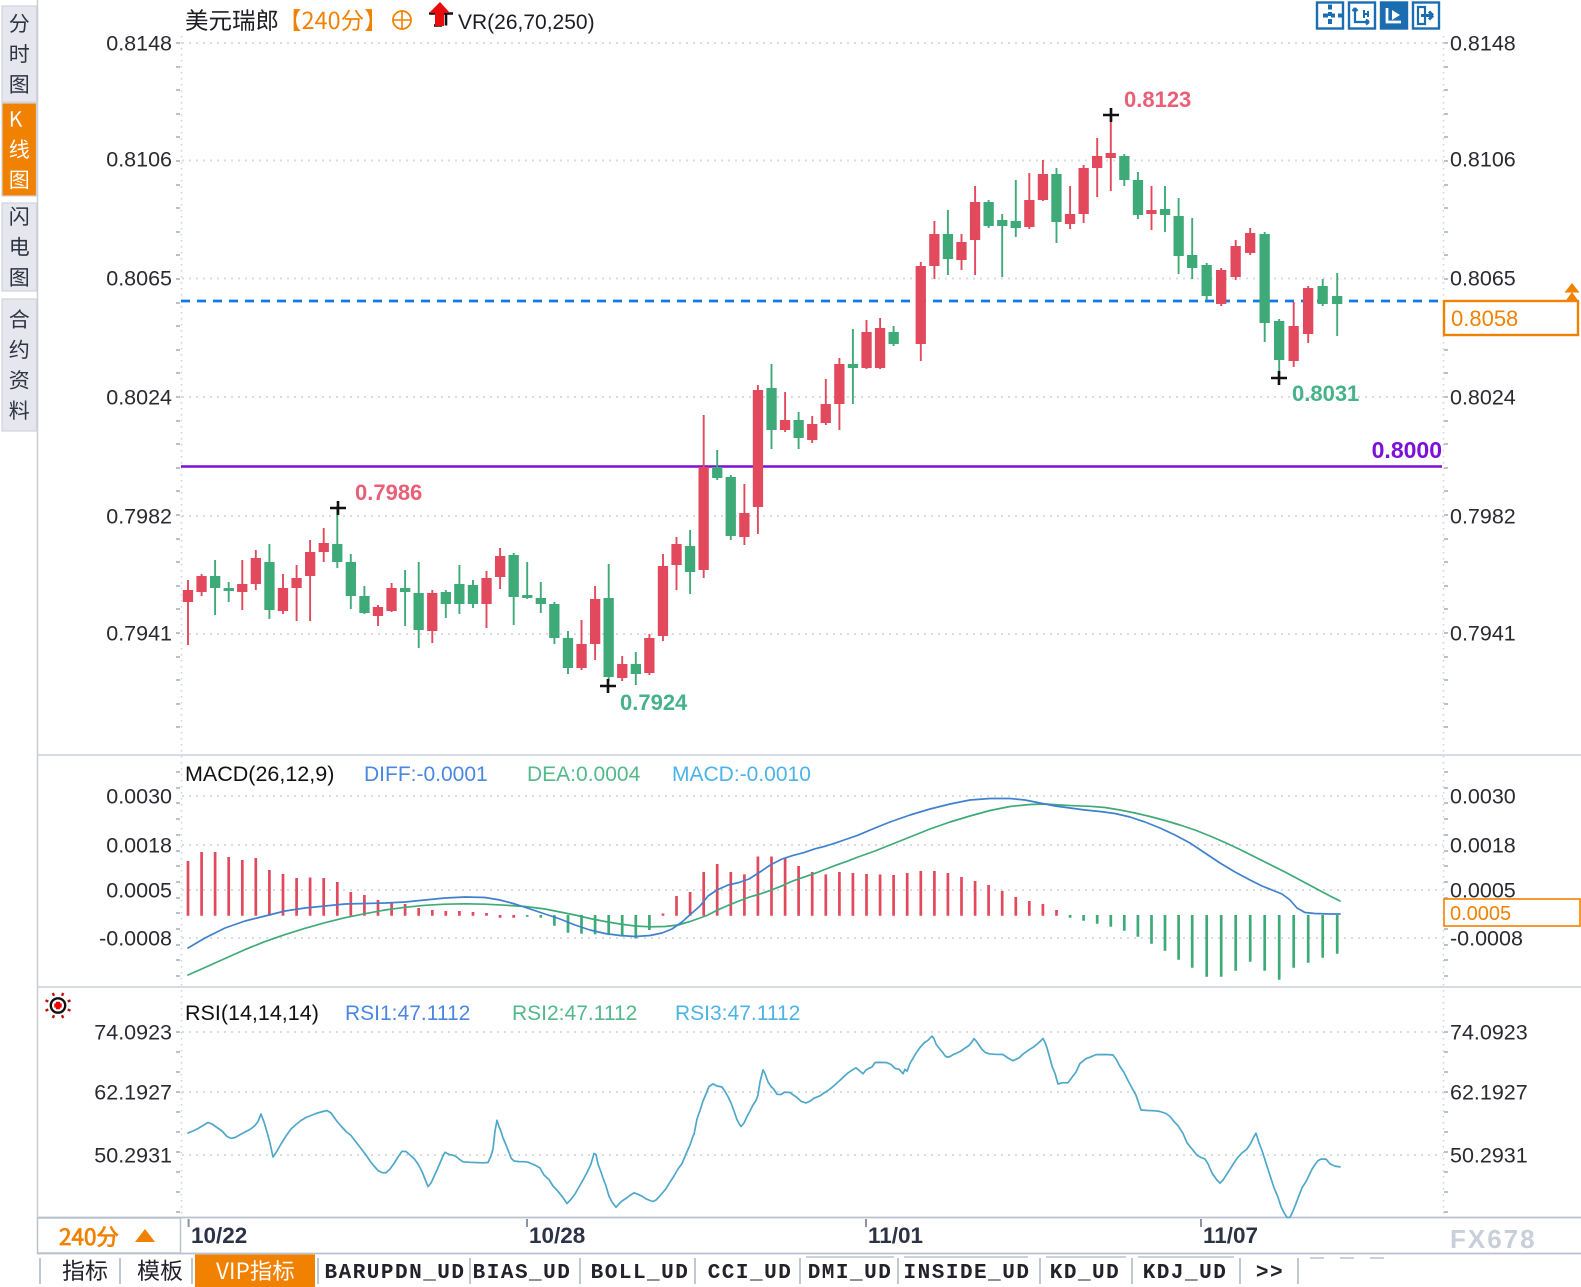  Describe the element at coordinates (1230, 1235) in the screenshot. I see `svg-text: 11/07` at that location.